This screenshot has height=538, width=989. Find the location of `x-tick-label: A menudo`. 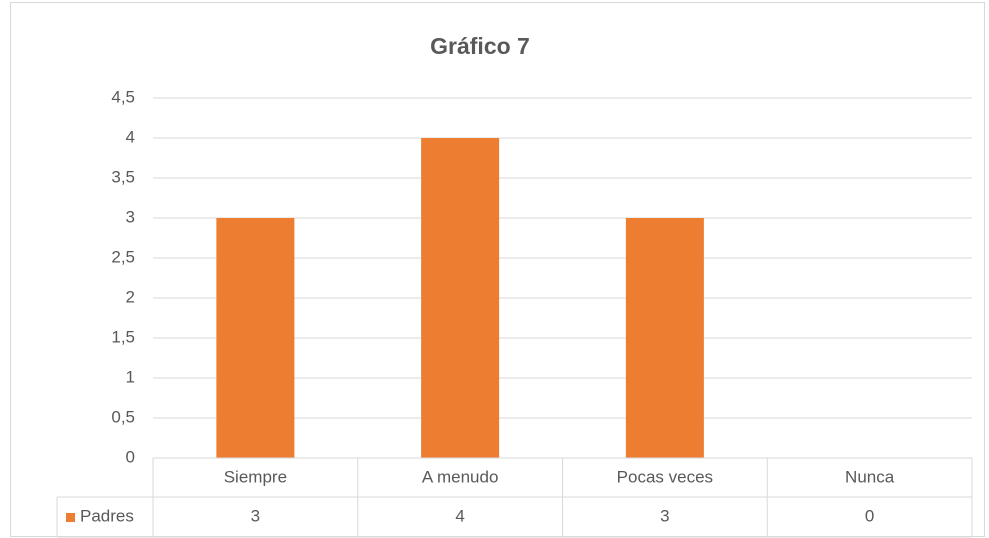

x-tick-label: A menudo is located at coordinates (460, 476).